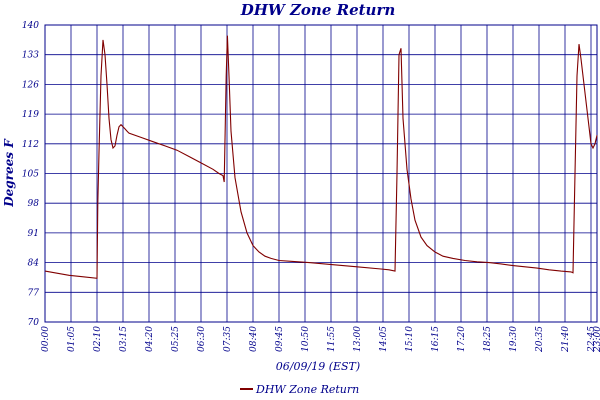 Image resolution: width=600 pixels, height=400 pixels. Describe the element at coordinates (72, 339) in the screenshot. I see `x-tick-label: 01:05` at that location.